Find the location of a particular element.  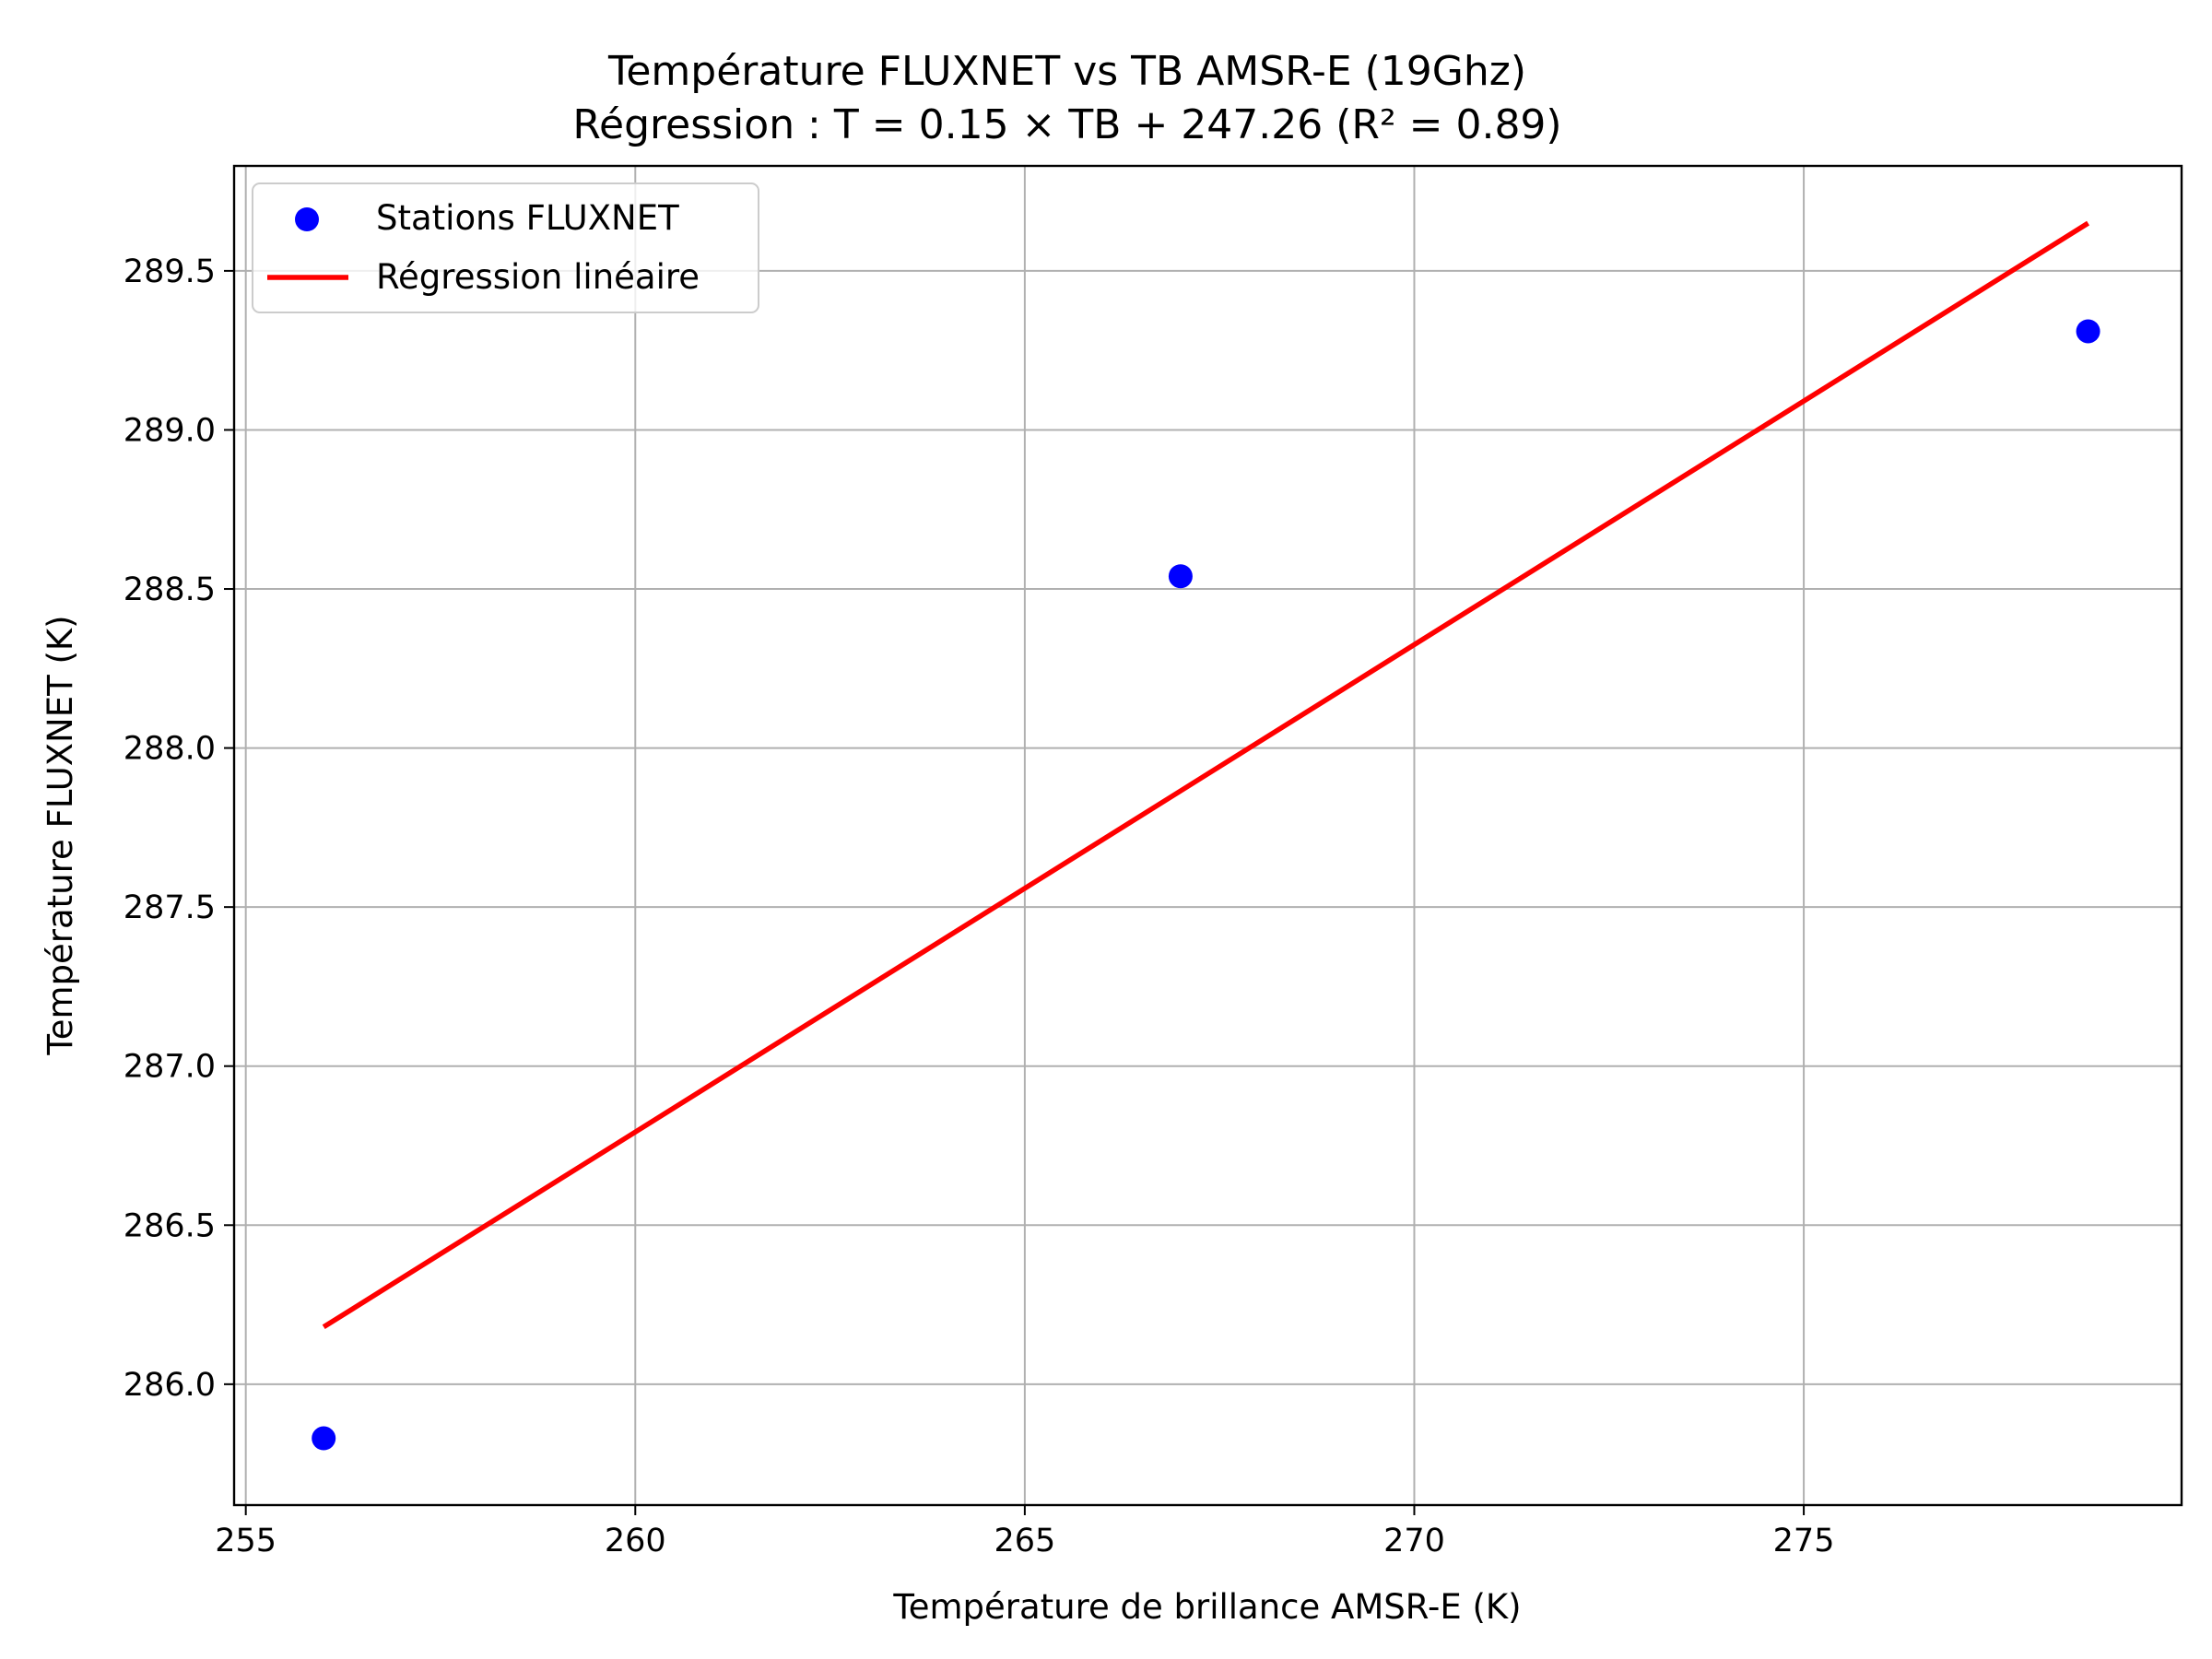

legend-box is located at coordinates (505, 247).